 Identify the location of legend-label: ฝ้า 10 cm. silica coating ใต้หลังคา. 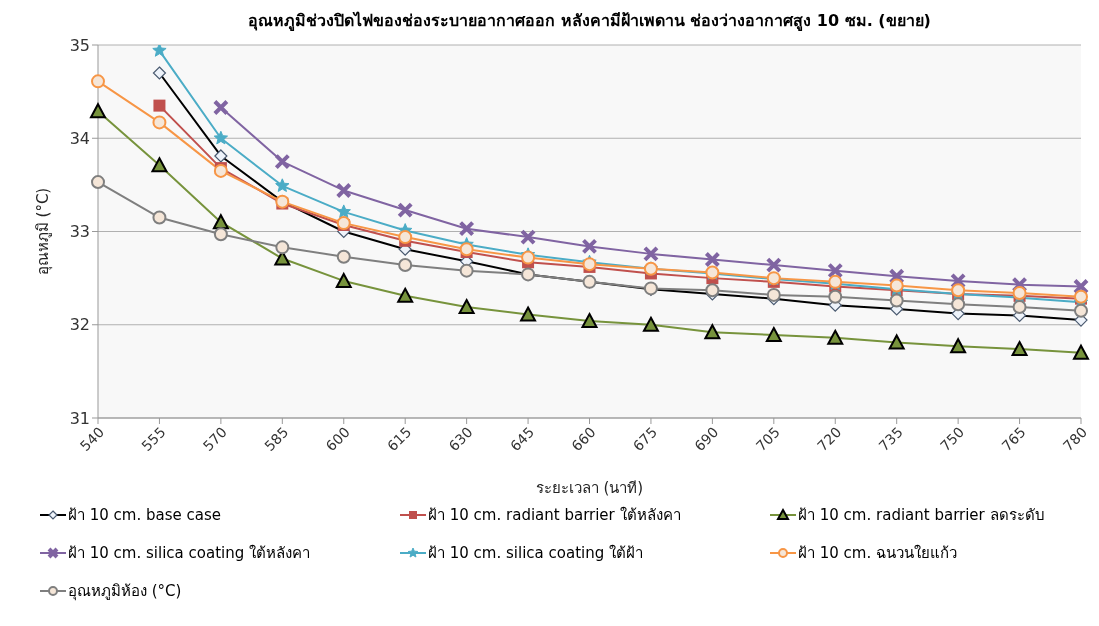
(189, 553).